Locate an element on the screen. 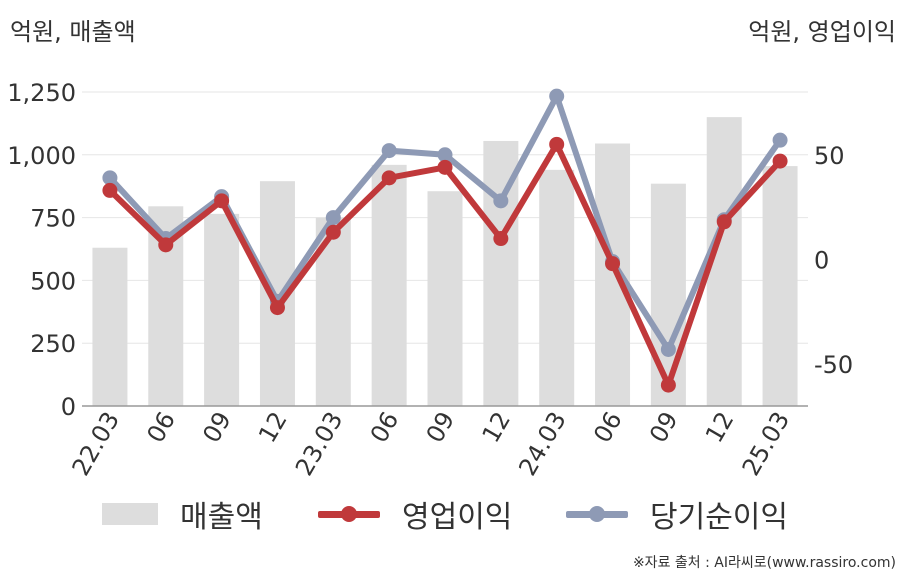  y-left-tick-label: 1,250 is located at coordinates (41, 93).